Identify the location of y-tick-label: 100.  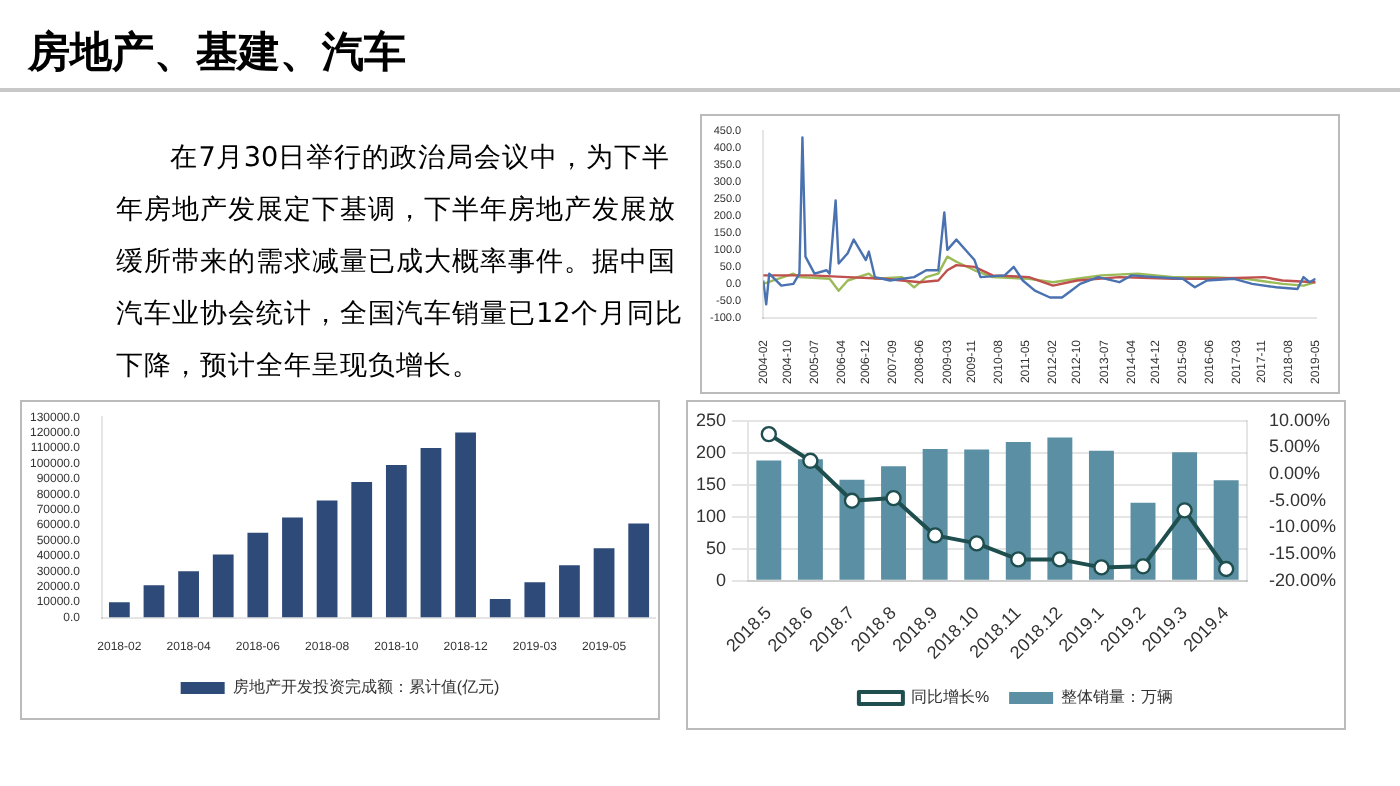
(711, 515).